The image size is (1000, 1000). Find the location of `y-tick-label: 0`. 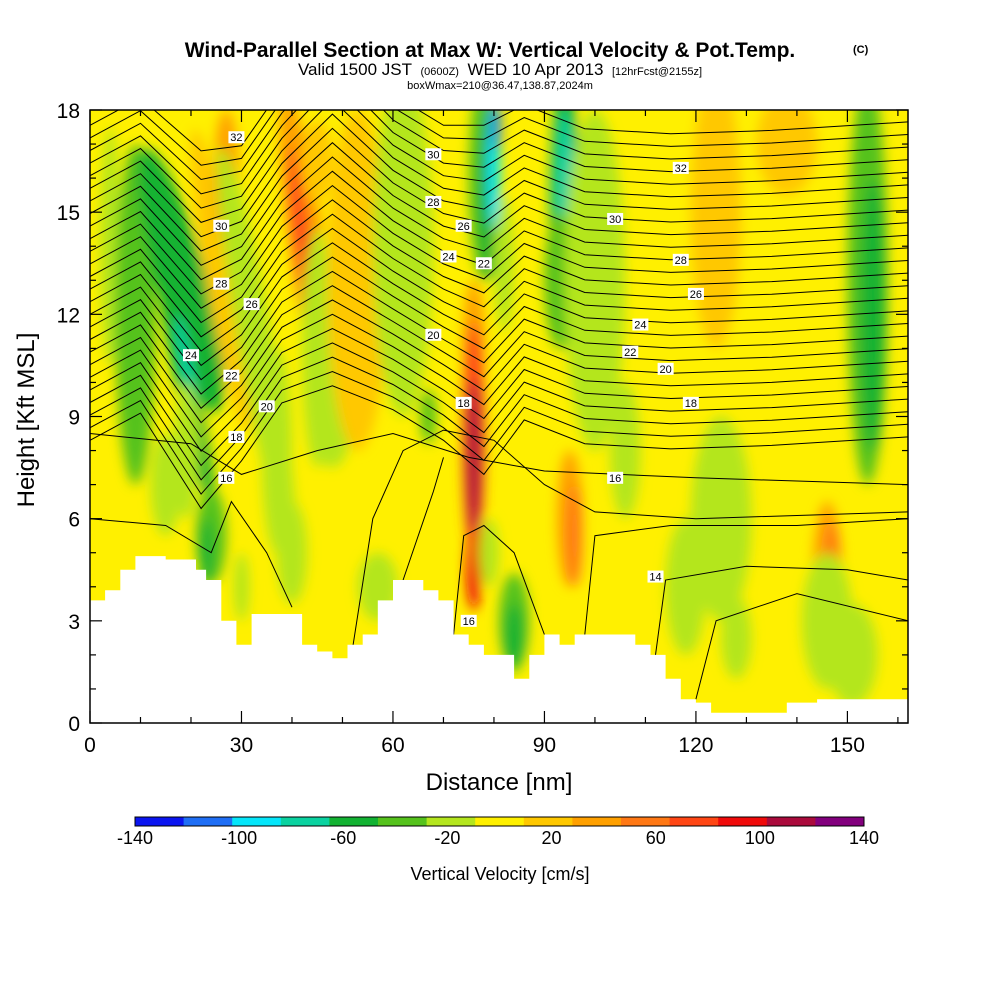

y-tick-label: 0 is located at coordinates (74, 724).